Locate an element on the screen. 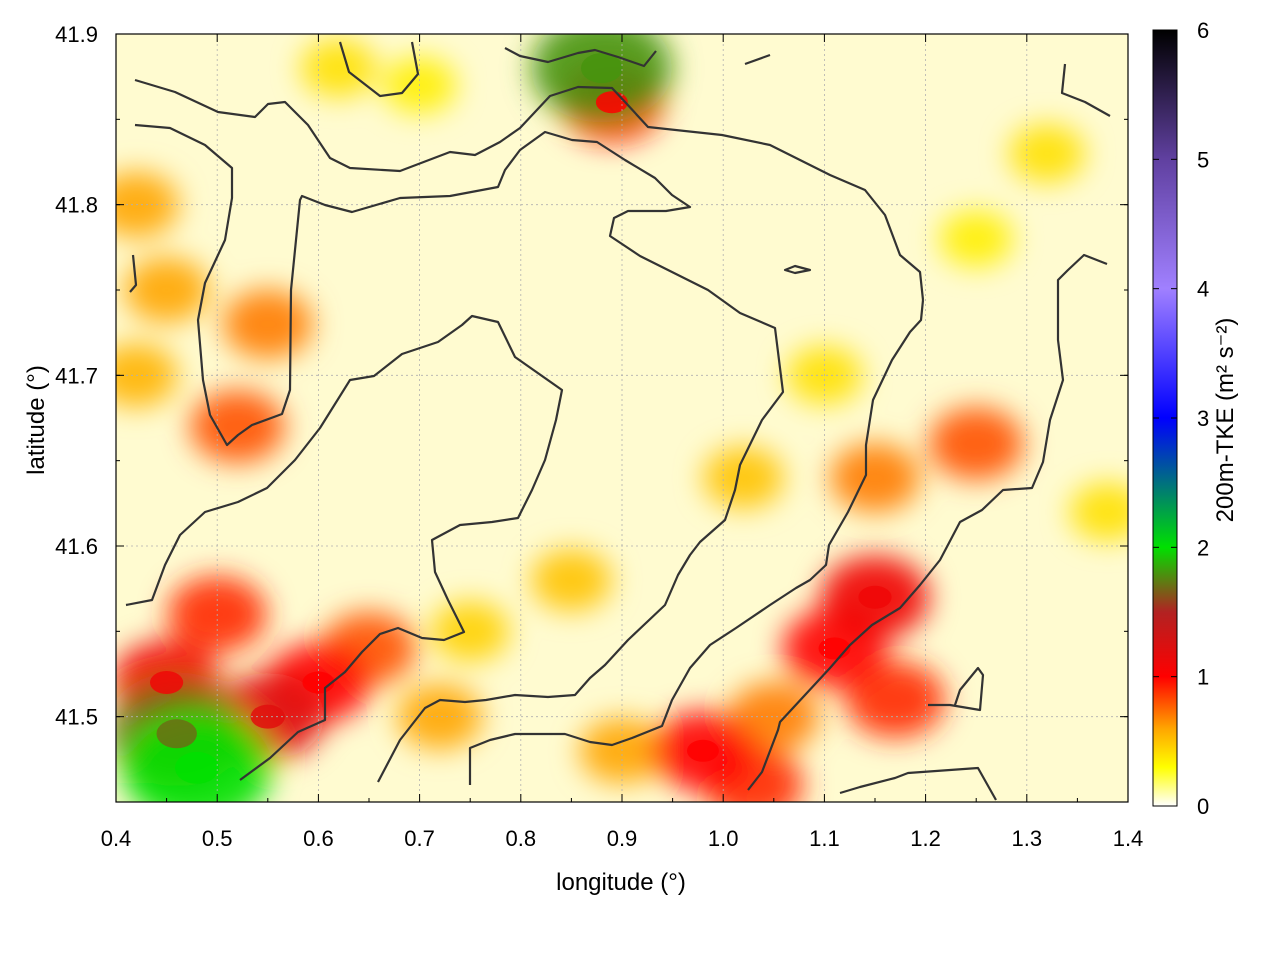 The image size is (1280, 960). x-tick-labels: 0.4 0.5 0.6 0.7 0.8 0.9 1.0 1.1 1.2 1.3 1.4 is located at coordinates (622, 838).